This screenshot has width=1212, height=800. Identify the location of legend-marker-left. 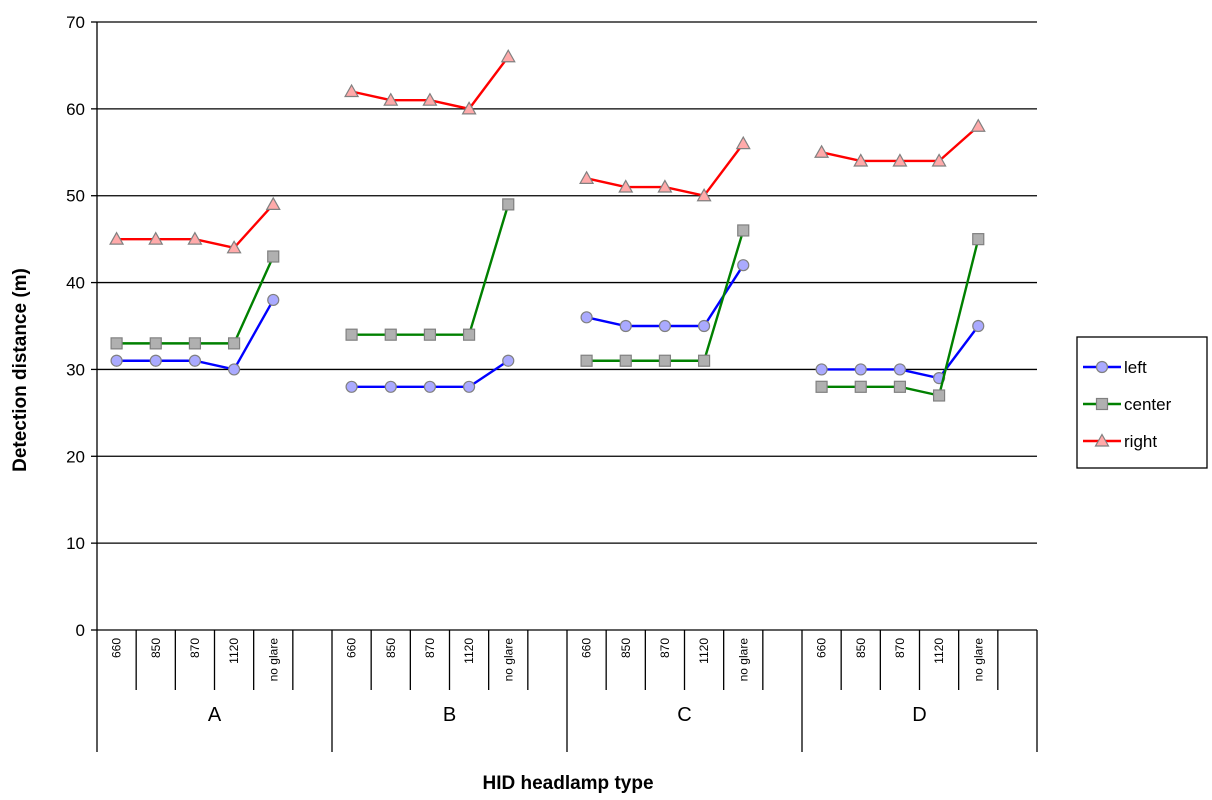
(1102, 367).